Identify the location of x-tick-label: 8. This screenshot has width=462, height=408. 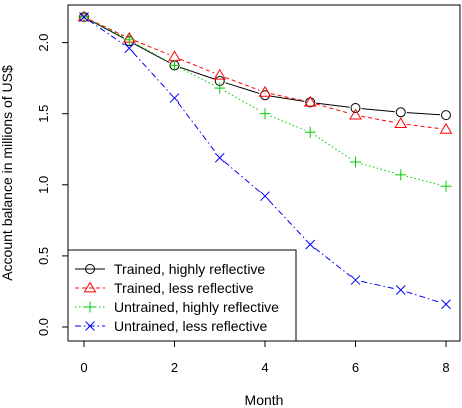
(445, 367).